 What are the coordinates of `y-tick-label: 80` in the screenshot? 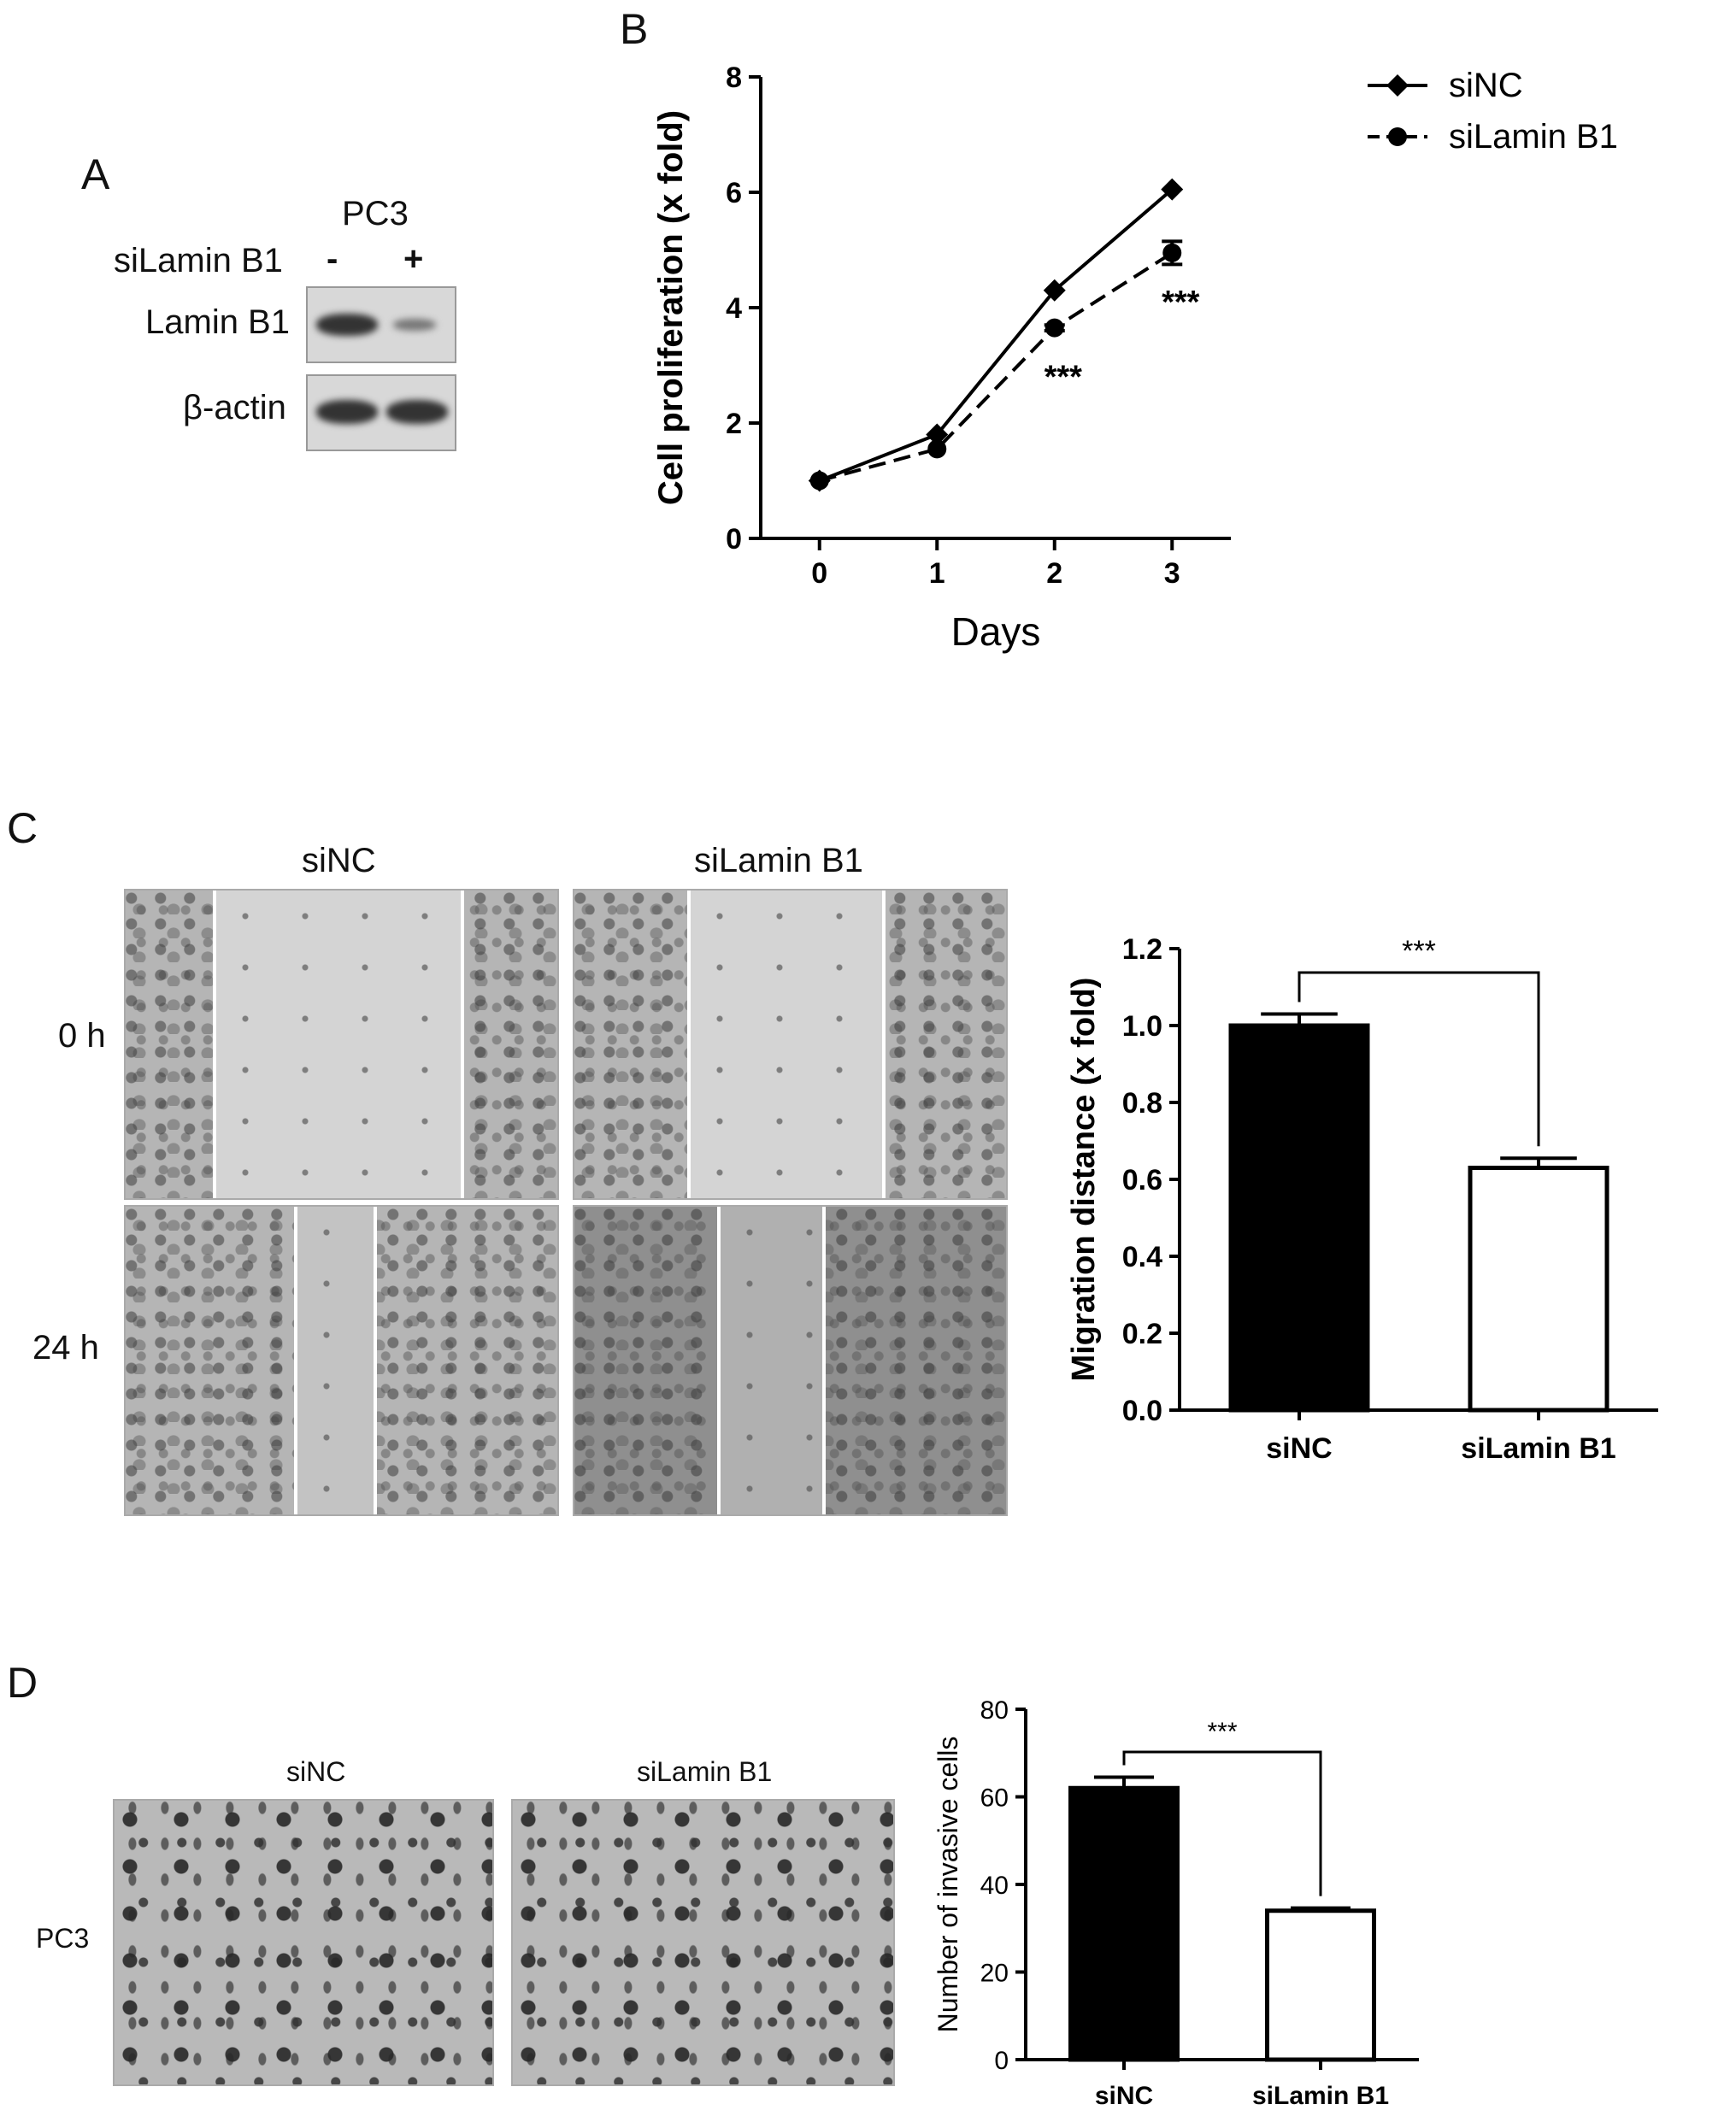 It's located at (994, 1710).